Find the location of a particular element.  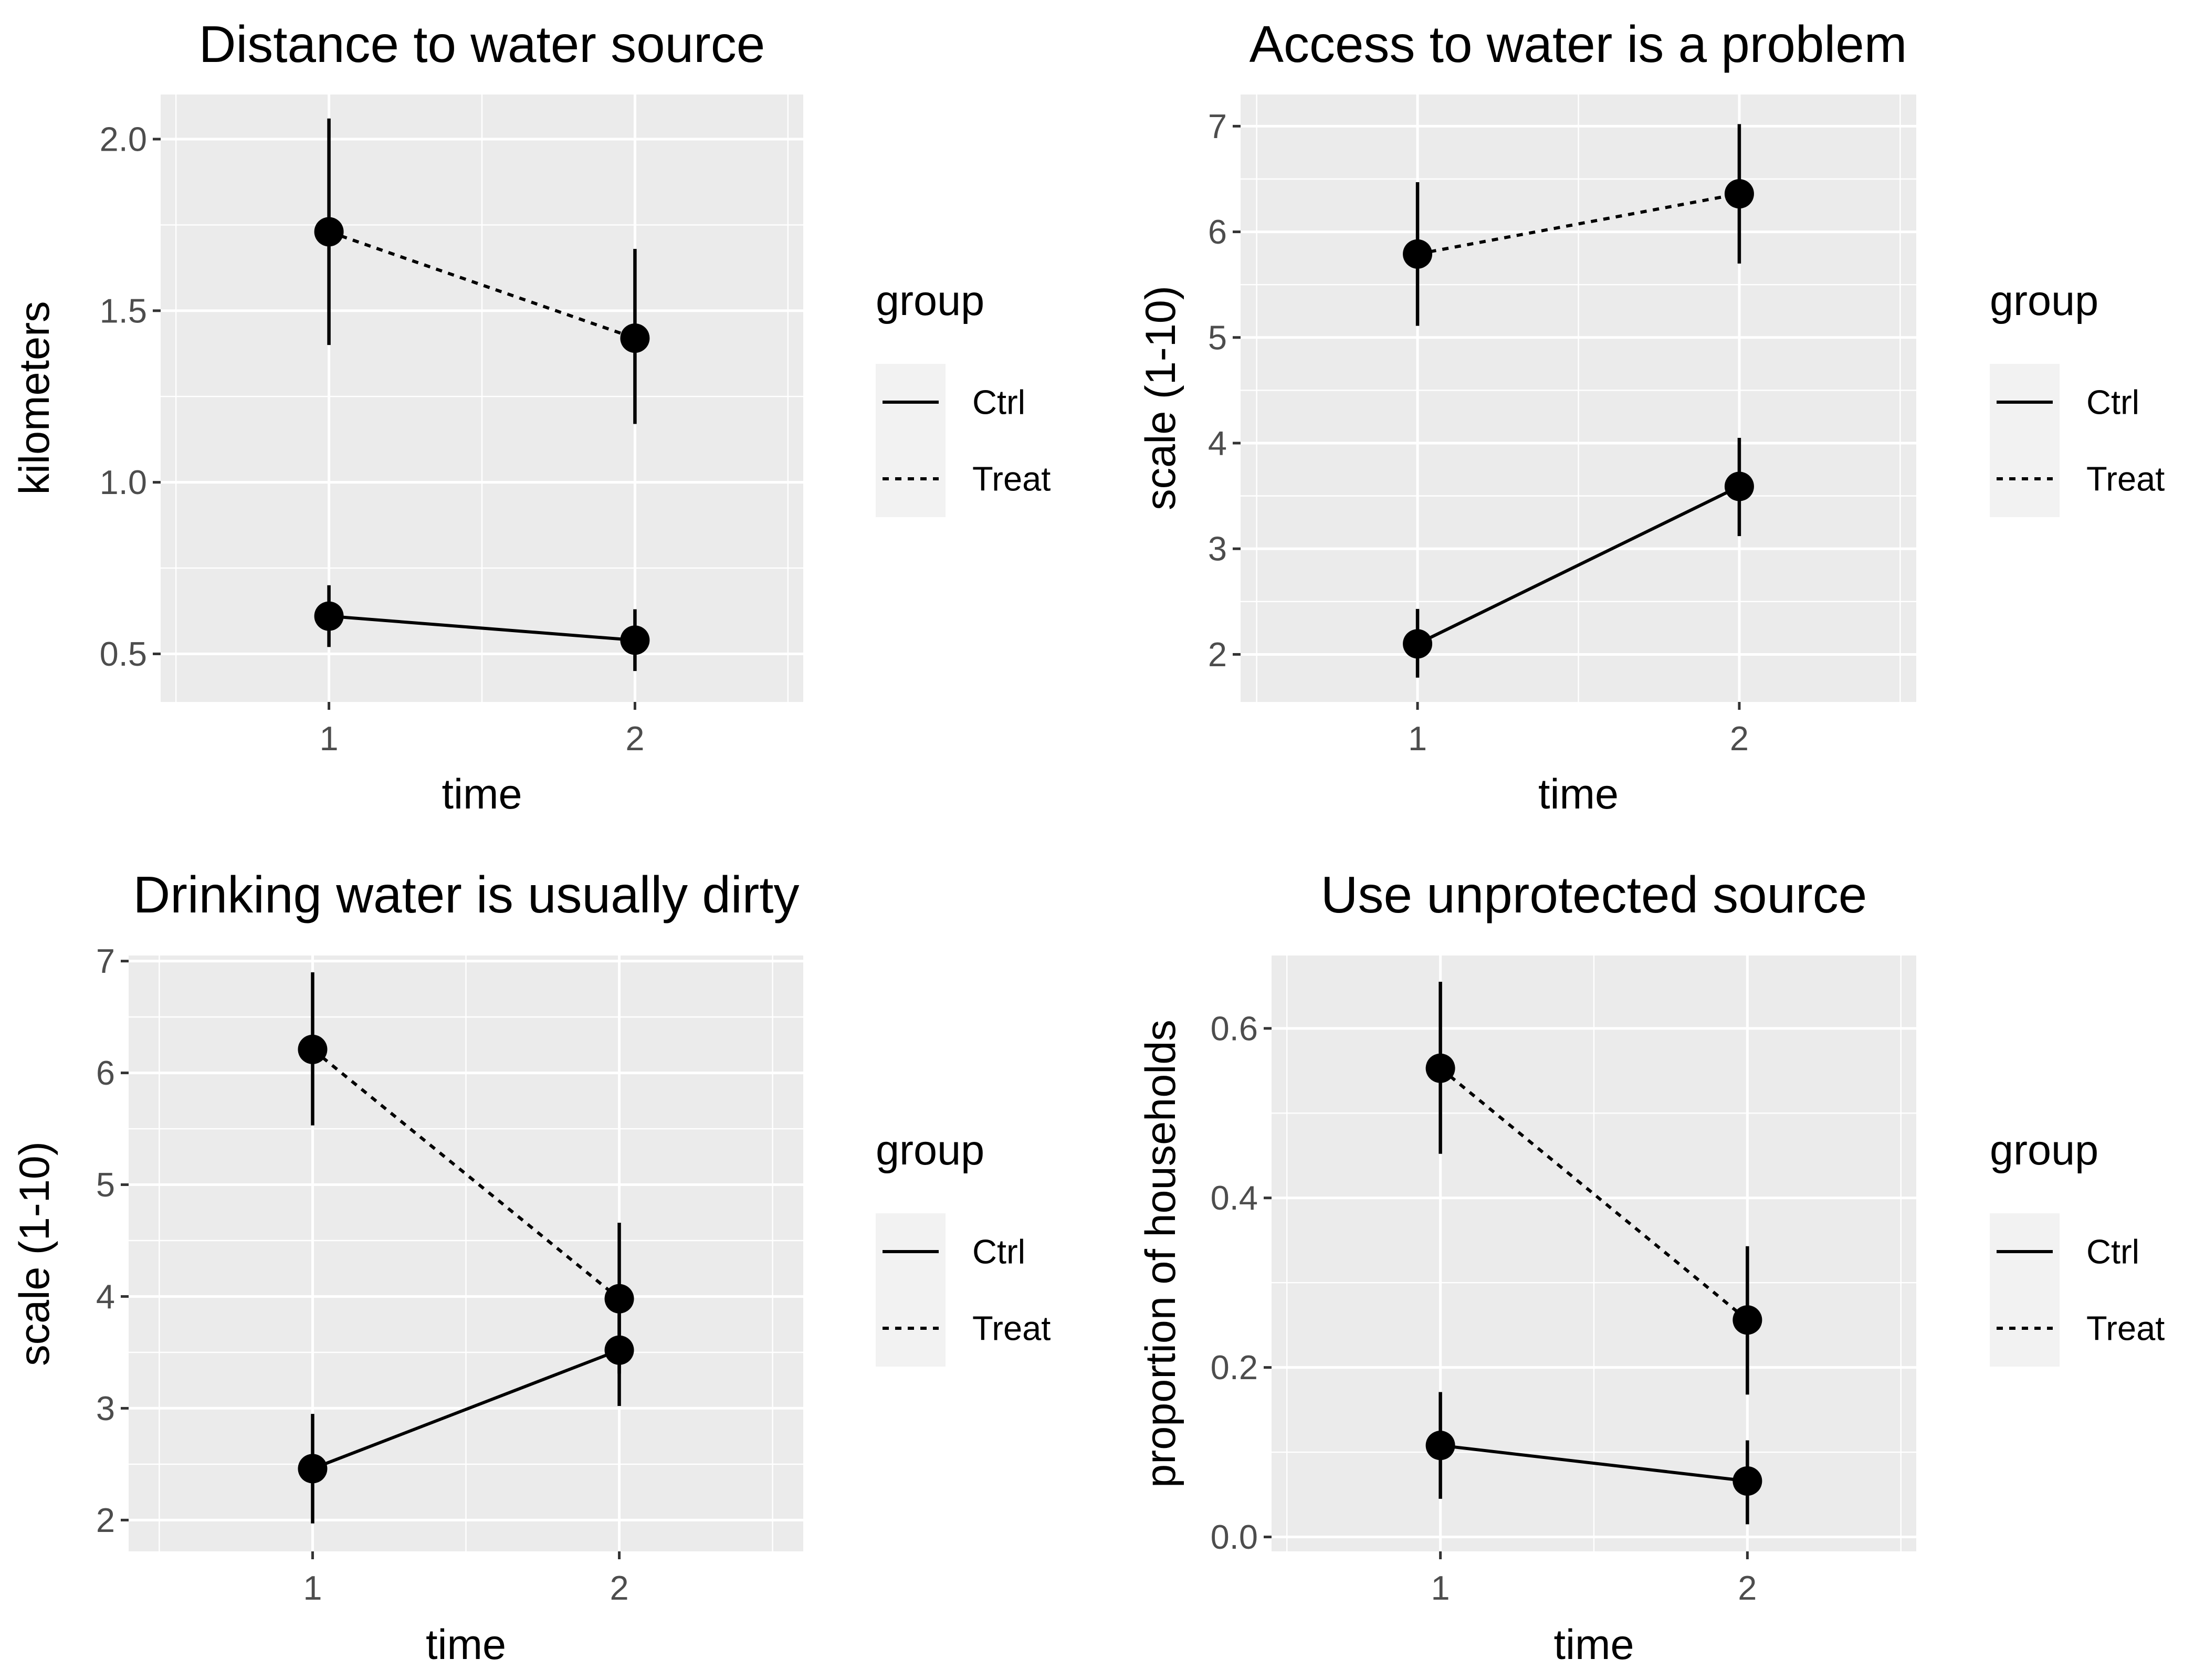

chart-title: Distance to water source is located at coordinates (482, 44).